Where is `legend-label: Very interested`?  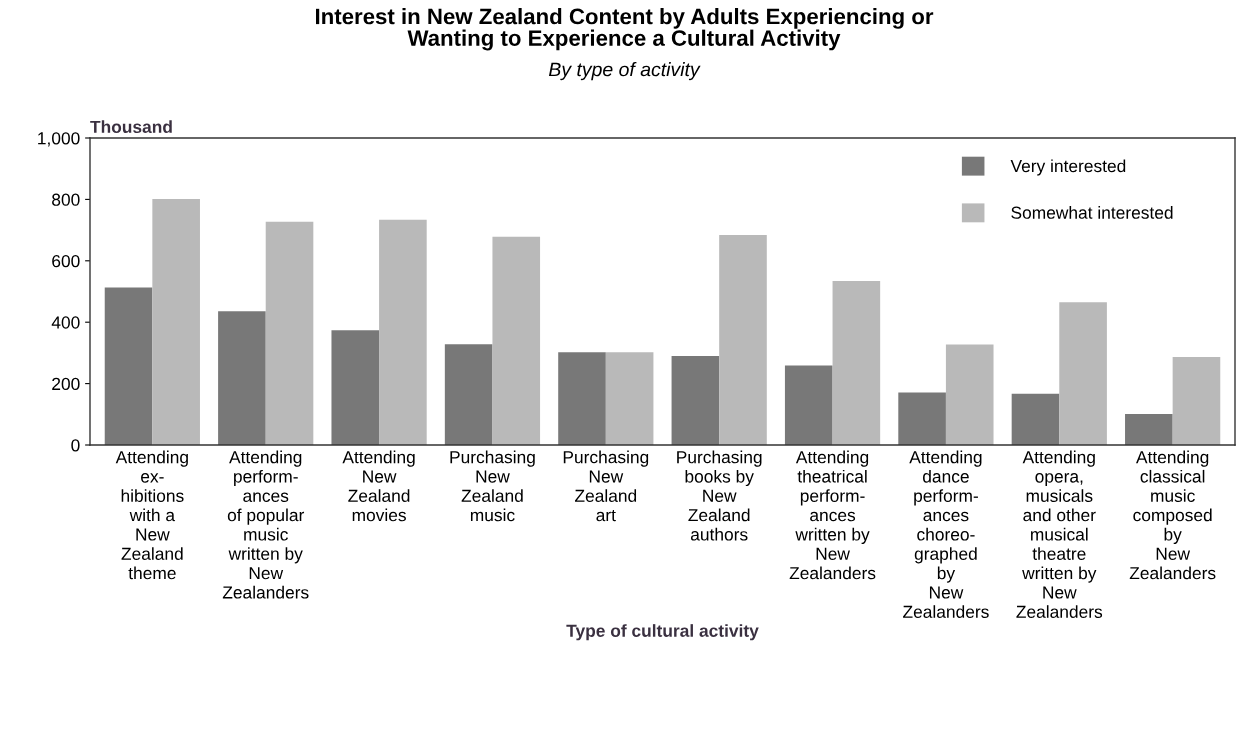
legend-label: Very interested is located at coordinates (1068, 167).